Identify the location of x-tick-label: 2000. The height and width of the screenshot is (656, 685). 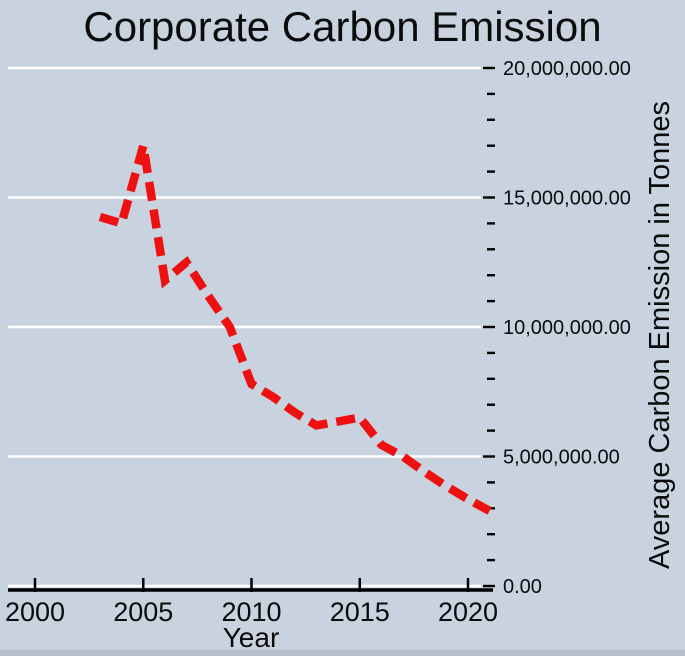
(35, 612).